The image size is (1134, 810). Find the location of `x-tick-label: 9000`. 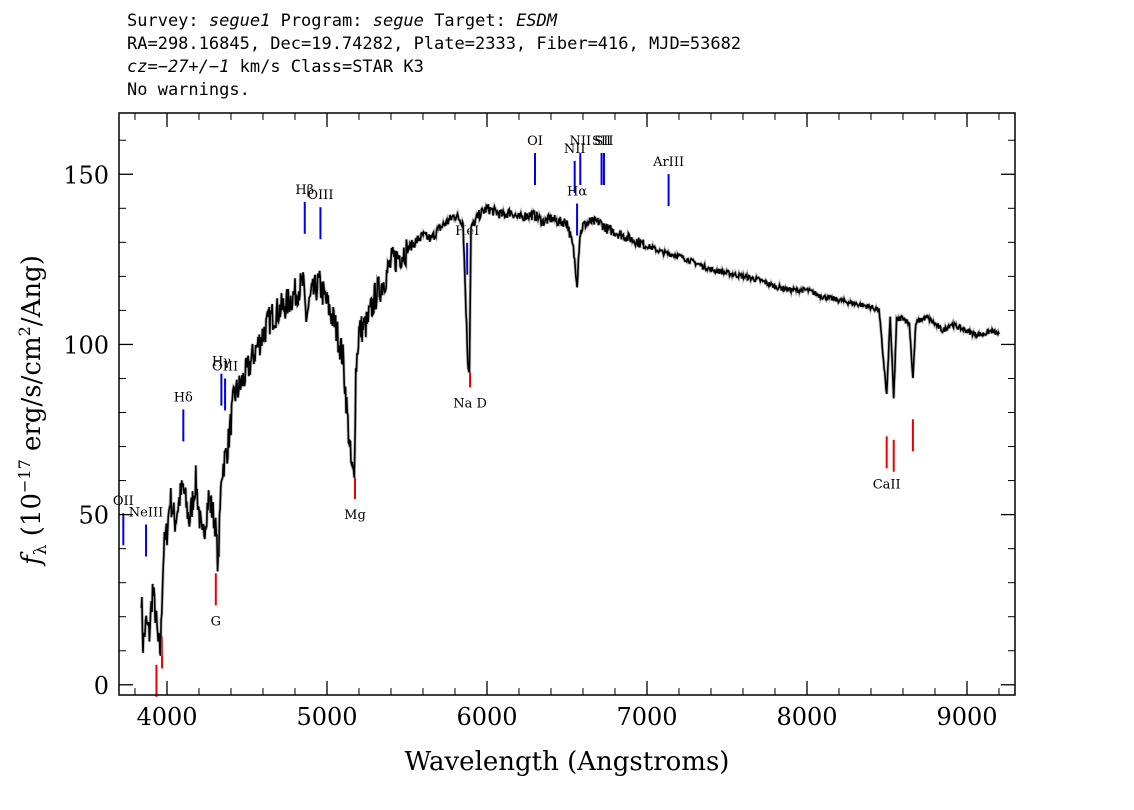

x-tick-label: 9000 is located at coordinates (966, 717).